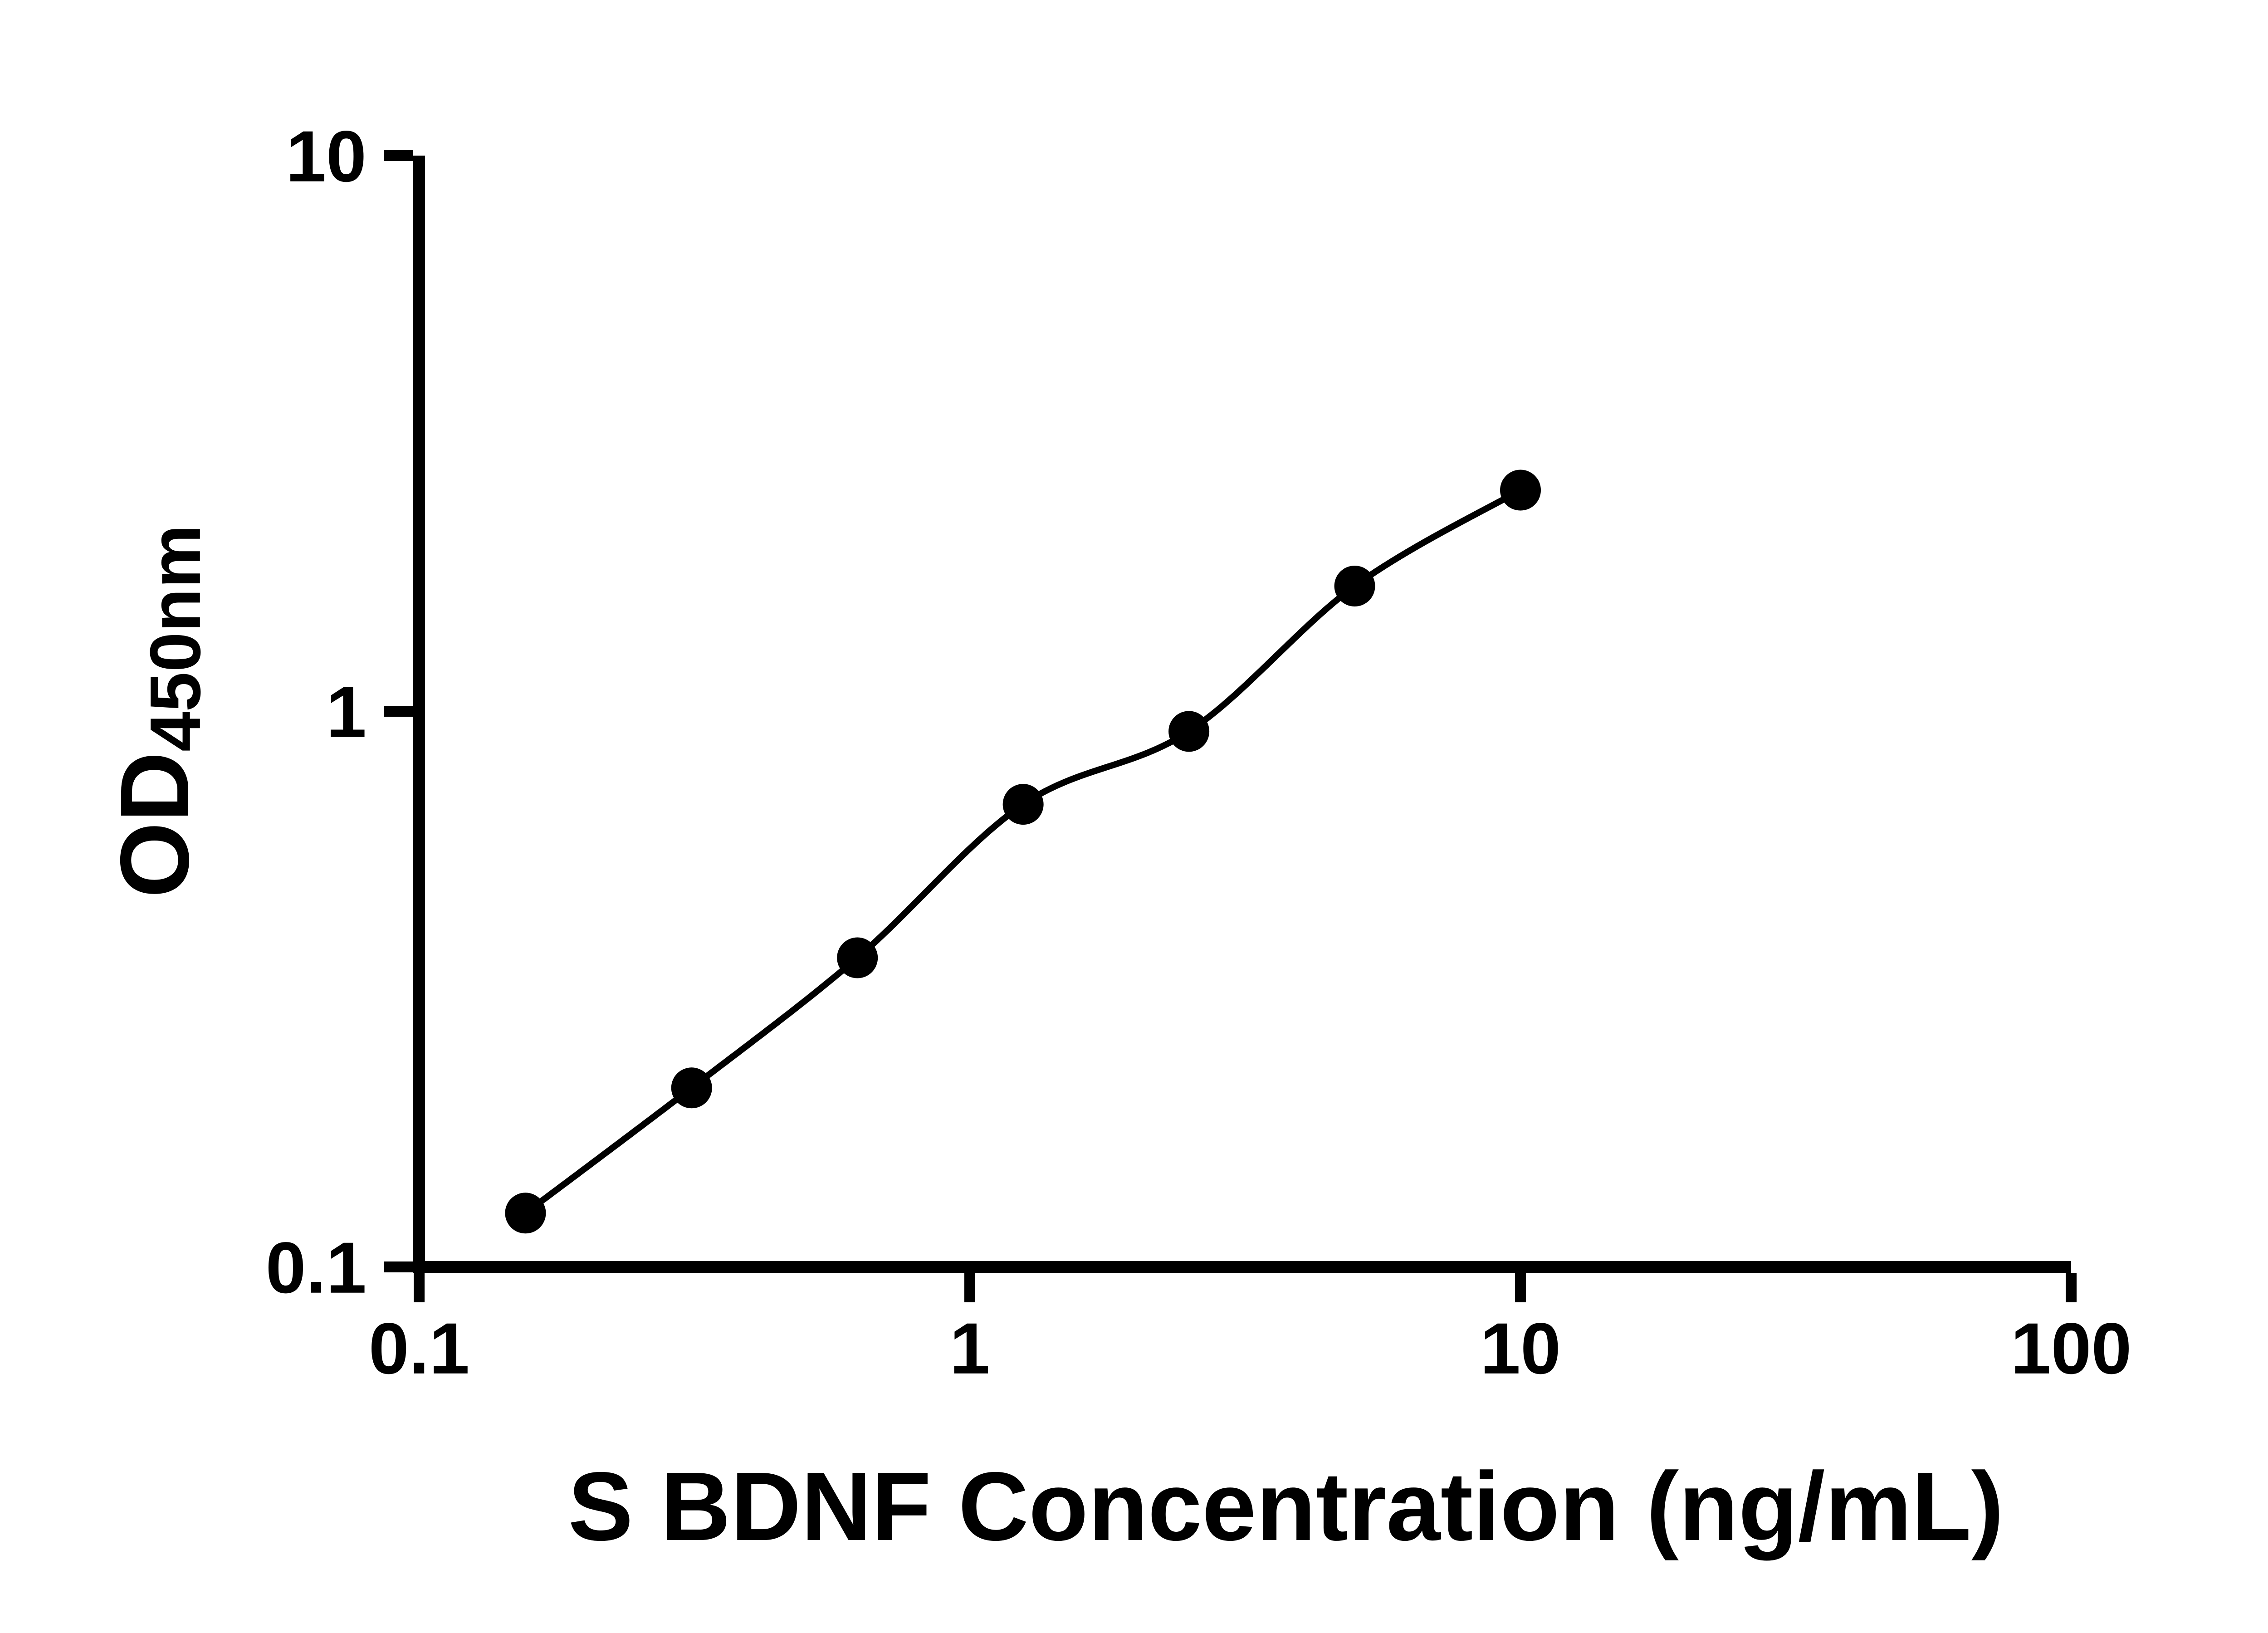  Describe the element at coordinates (157, 711) in the screenshot. I see `y-axis-title: OD450nm` at that location.